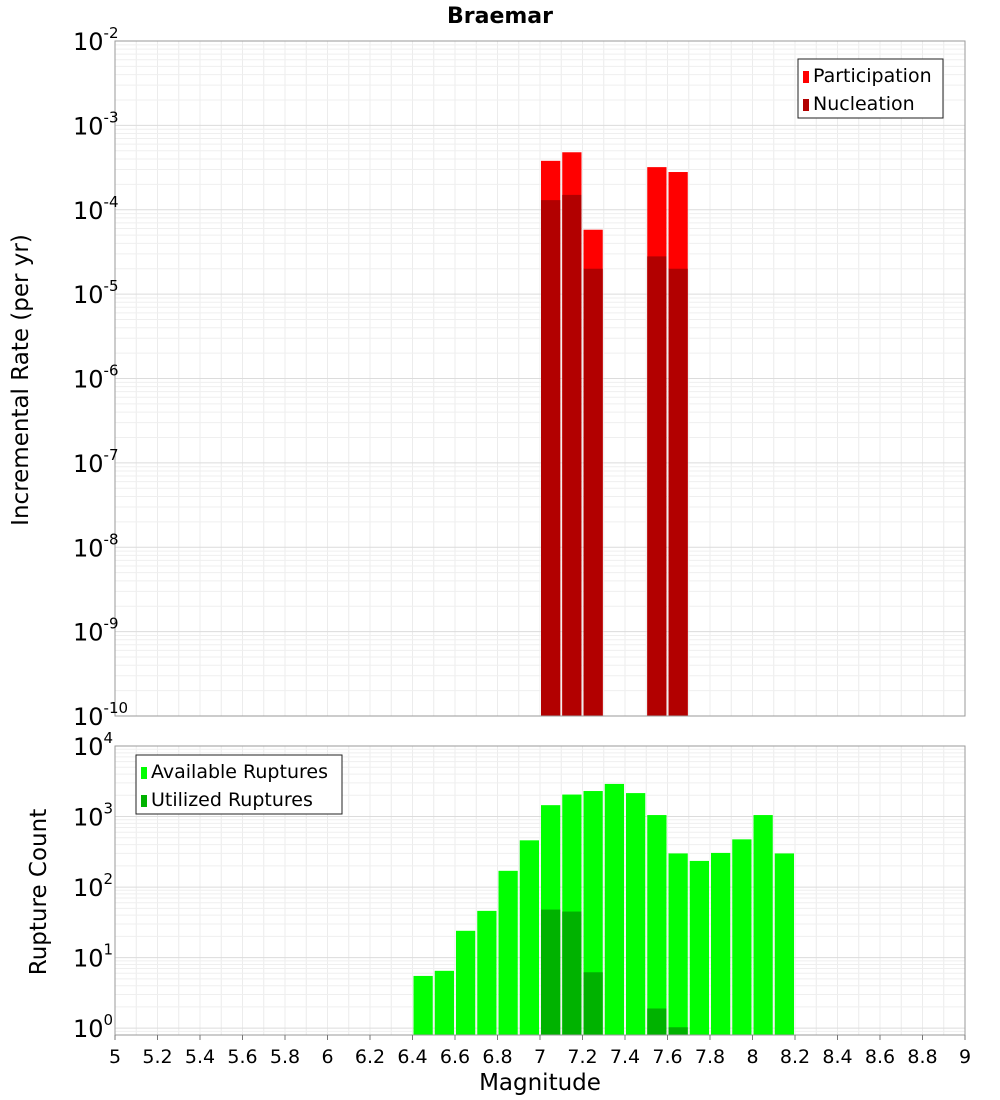 The height and width of the screenshot is (1100, 1000). I want to click on legend-label: Available Ruptures, so click(239, 772).